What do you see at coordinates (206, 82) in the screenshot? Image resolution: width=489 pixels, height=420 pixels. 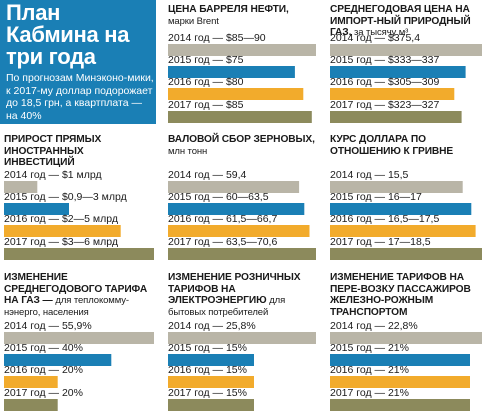 I see `bar-label-2016: 2016 год — $80` at bounding box center [206, 82].